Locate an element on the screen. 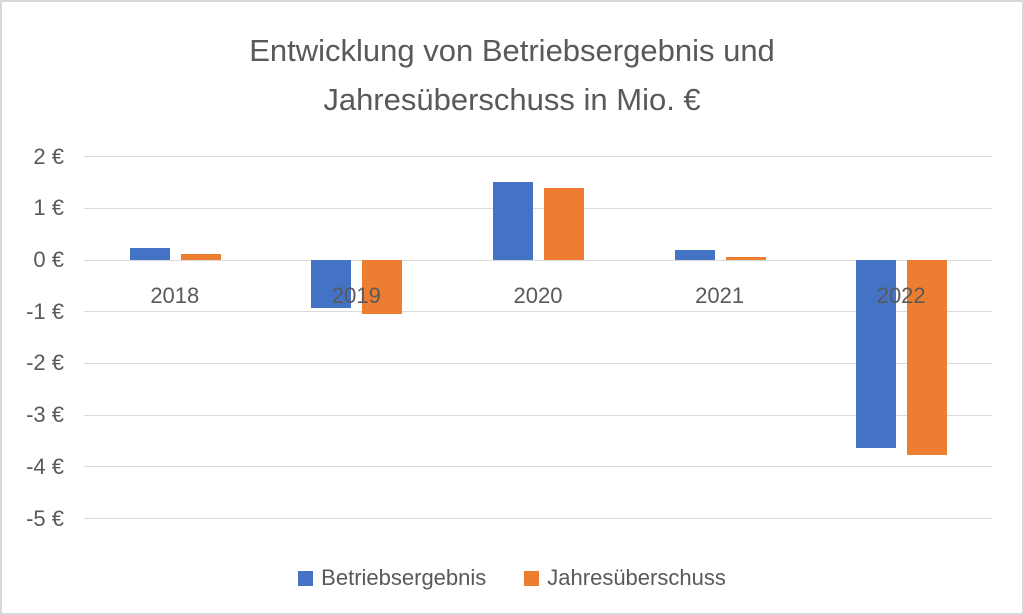 The image size is (1024, 615). y-axis-label: -2 € is located at coordinates (45, 363).